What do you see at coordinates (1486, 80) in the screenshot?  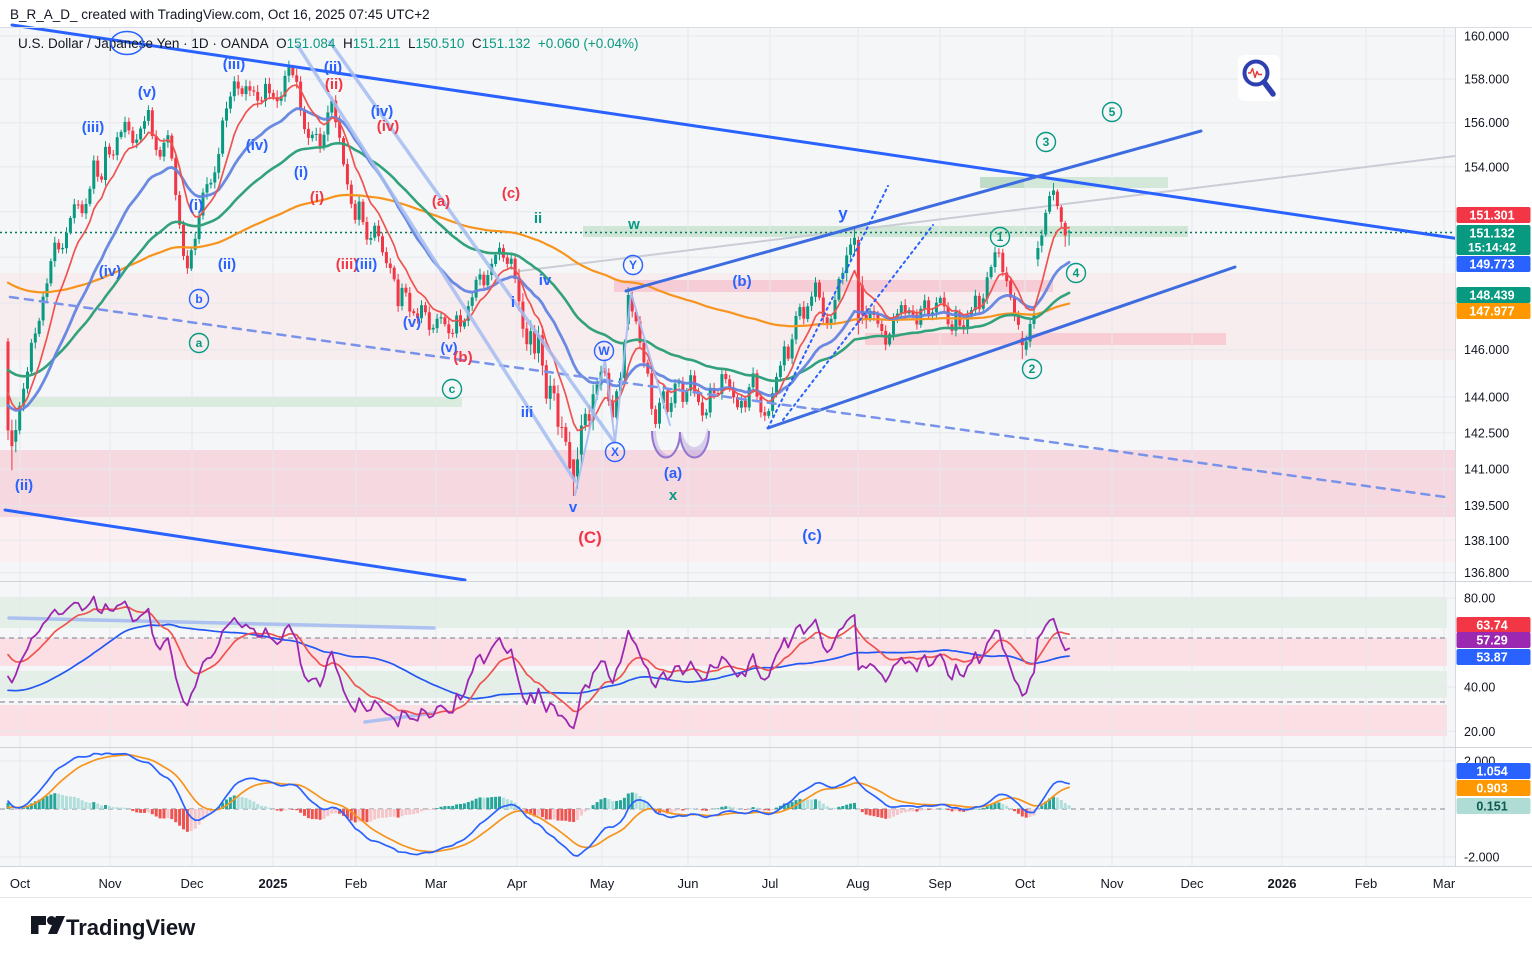 I see `svg-text: 158.000` at bounding box center [1486, 80].